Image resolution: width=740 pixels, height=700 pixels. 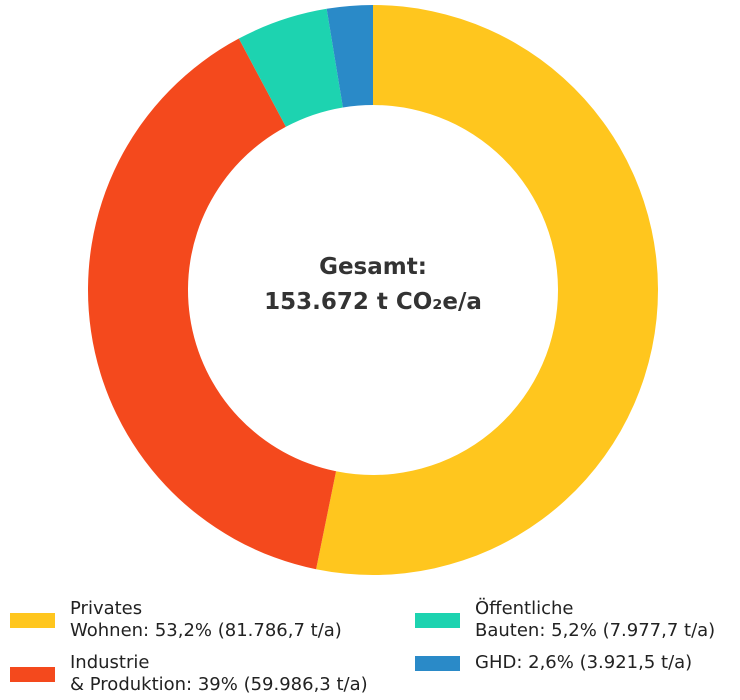 I want to click on legend-label: Privates Wohnen: 53,2% (81.786,7 t/a), so click(x=206, y=619).